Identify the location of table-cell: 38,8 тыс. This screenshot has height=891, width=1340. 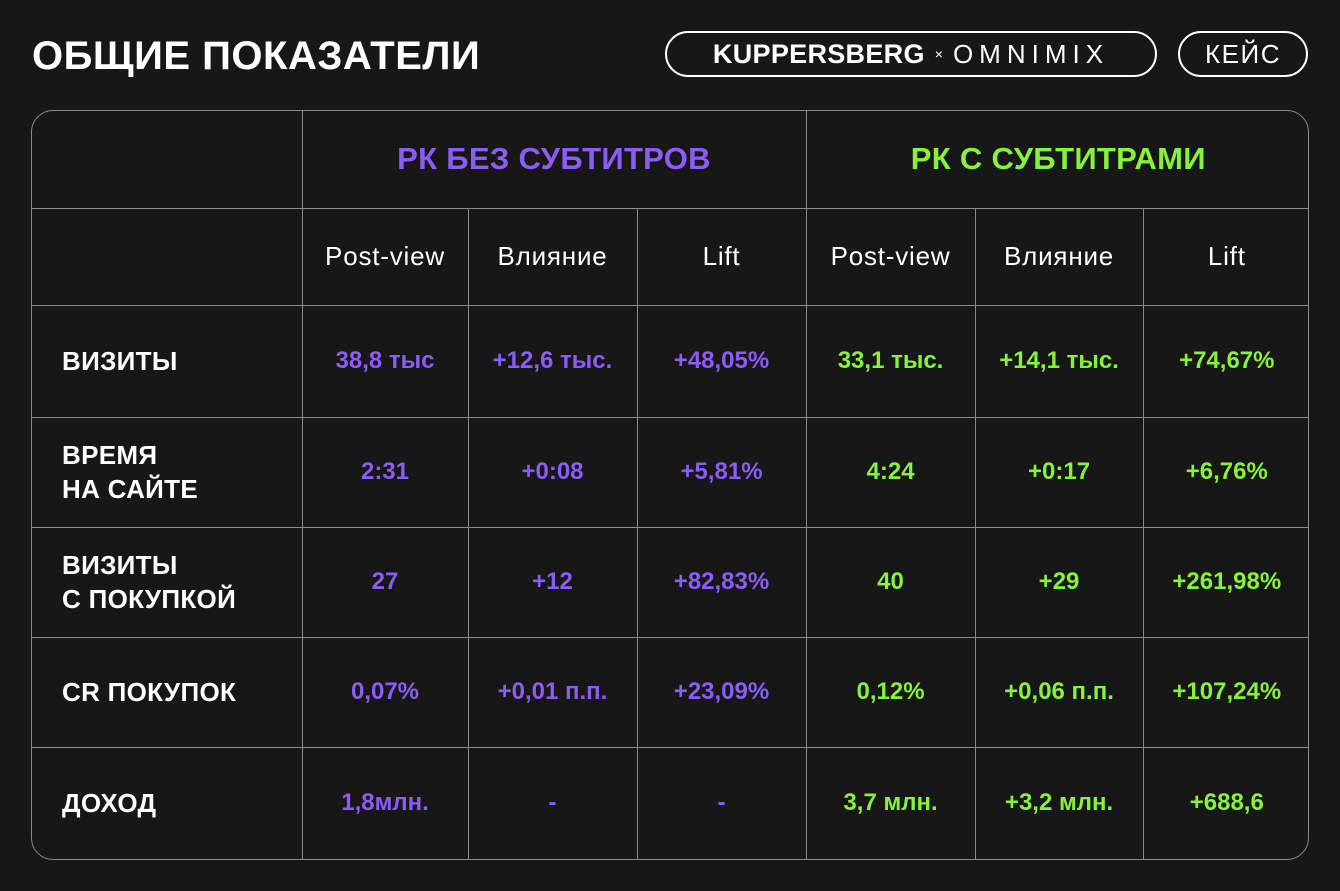
(385, 361).